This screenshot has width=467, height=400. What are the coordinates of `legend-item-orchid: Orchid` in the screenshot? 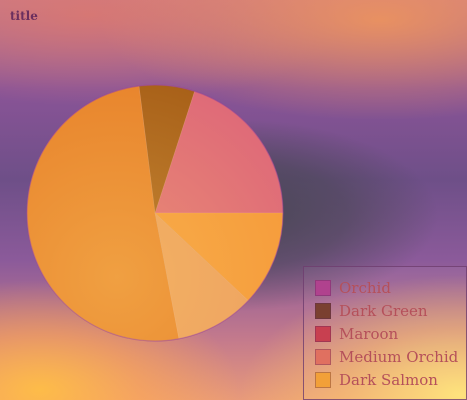 It's located at (353, 288).